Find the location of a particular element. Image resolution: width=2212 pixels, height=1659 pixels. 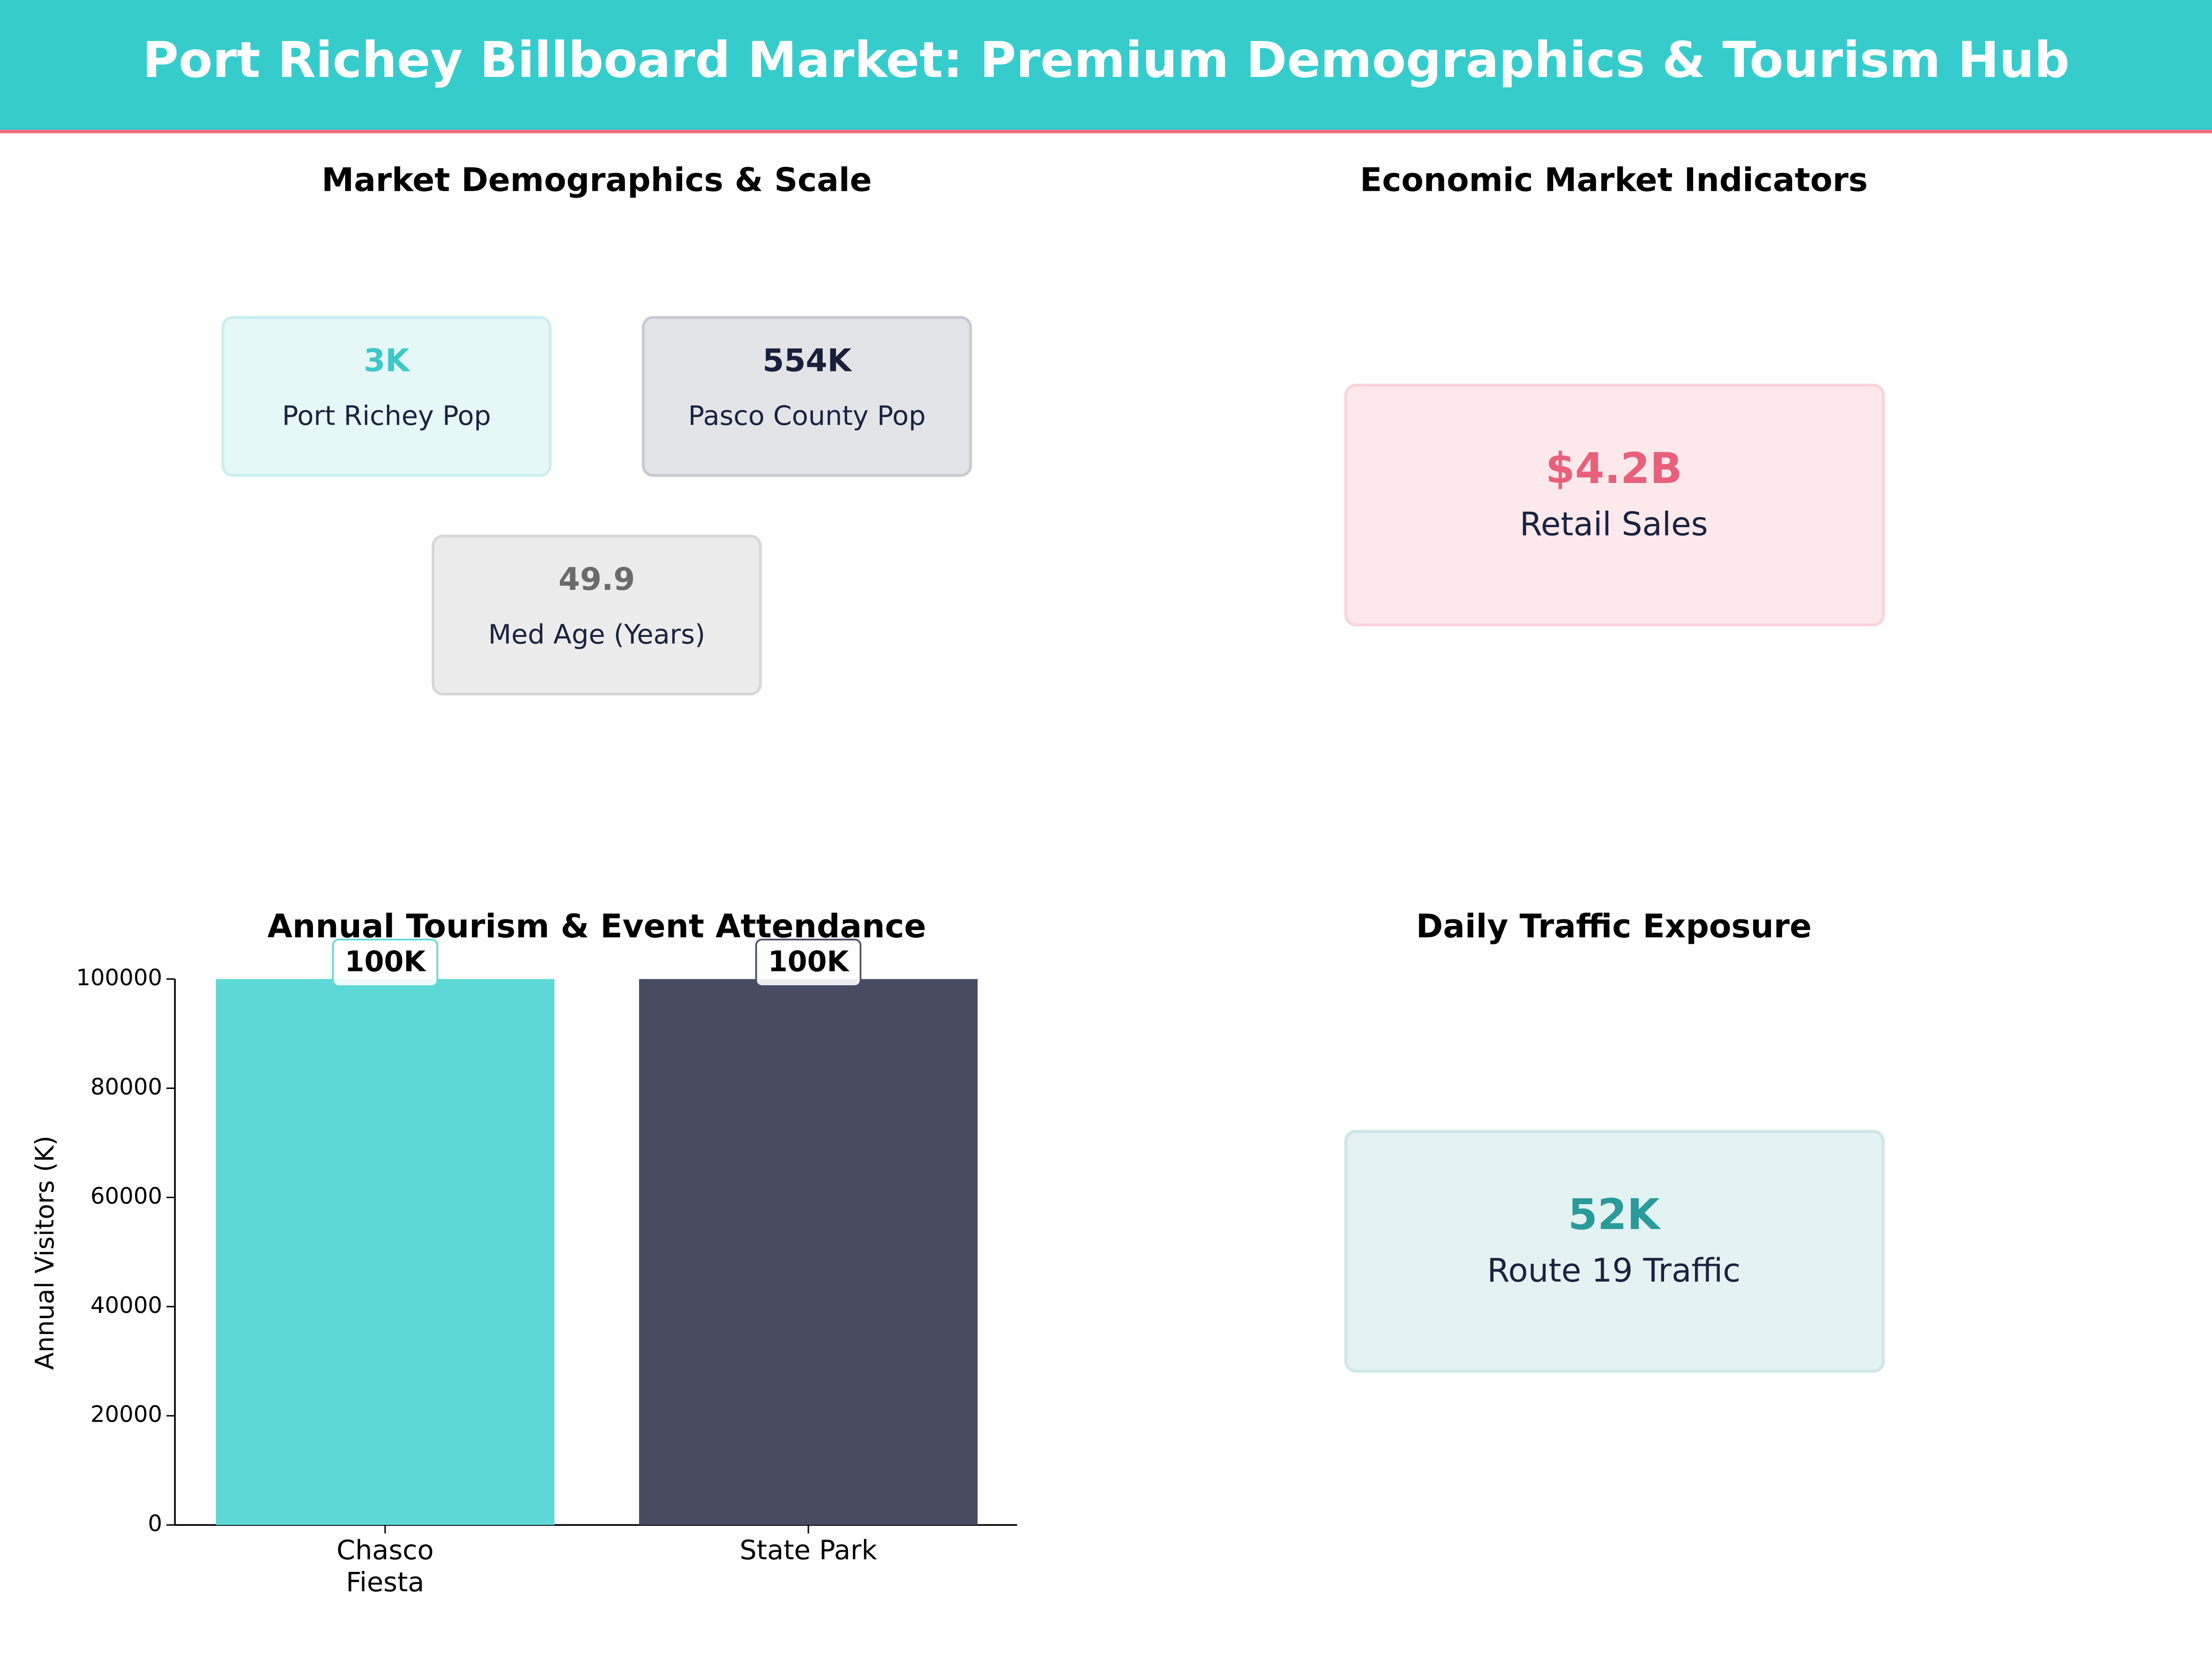

header-line is located at coordinates (1106, 131).